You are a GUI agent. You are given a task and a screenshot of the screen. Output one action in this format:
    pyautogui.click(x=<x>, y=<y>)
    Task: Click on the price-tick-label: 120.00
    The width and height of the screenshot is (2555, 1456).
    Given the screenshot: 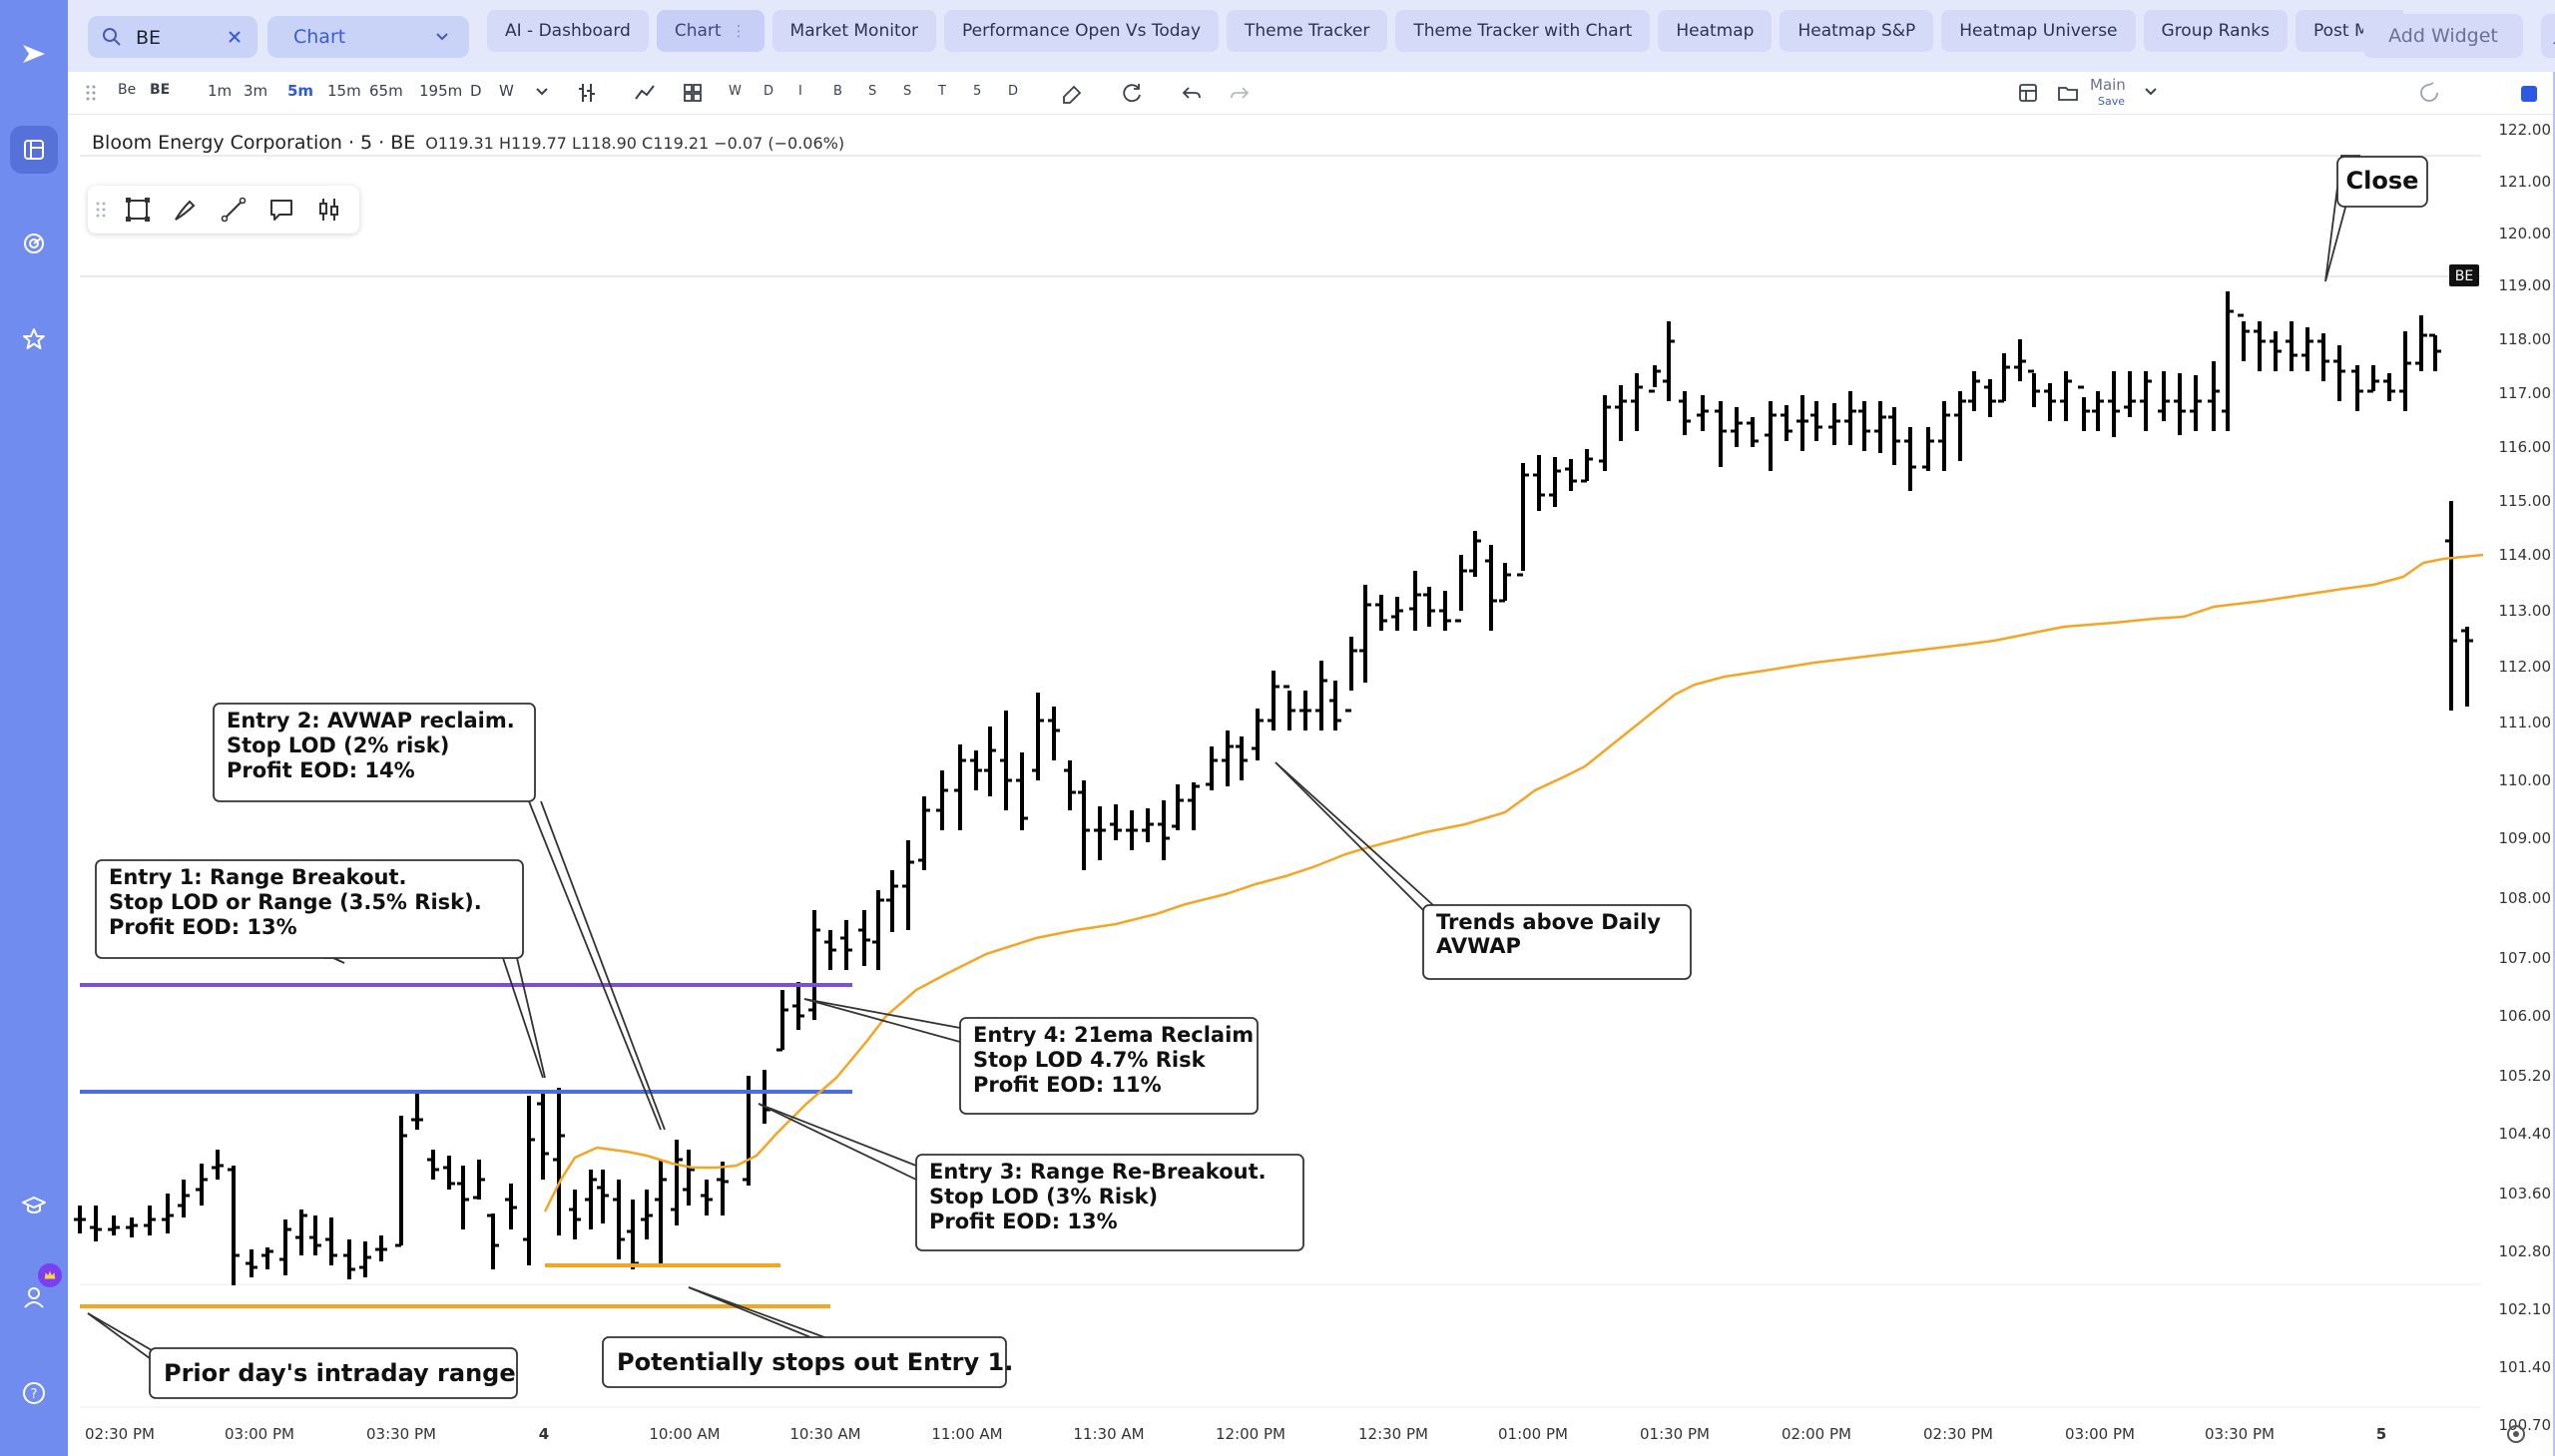 What is the action you would take?
    pyautogui.click(x=2525, y=234)
    